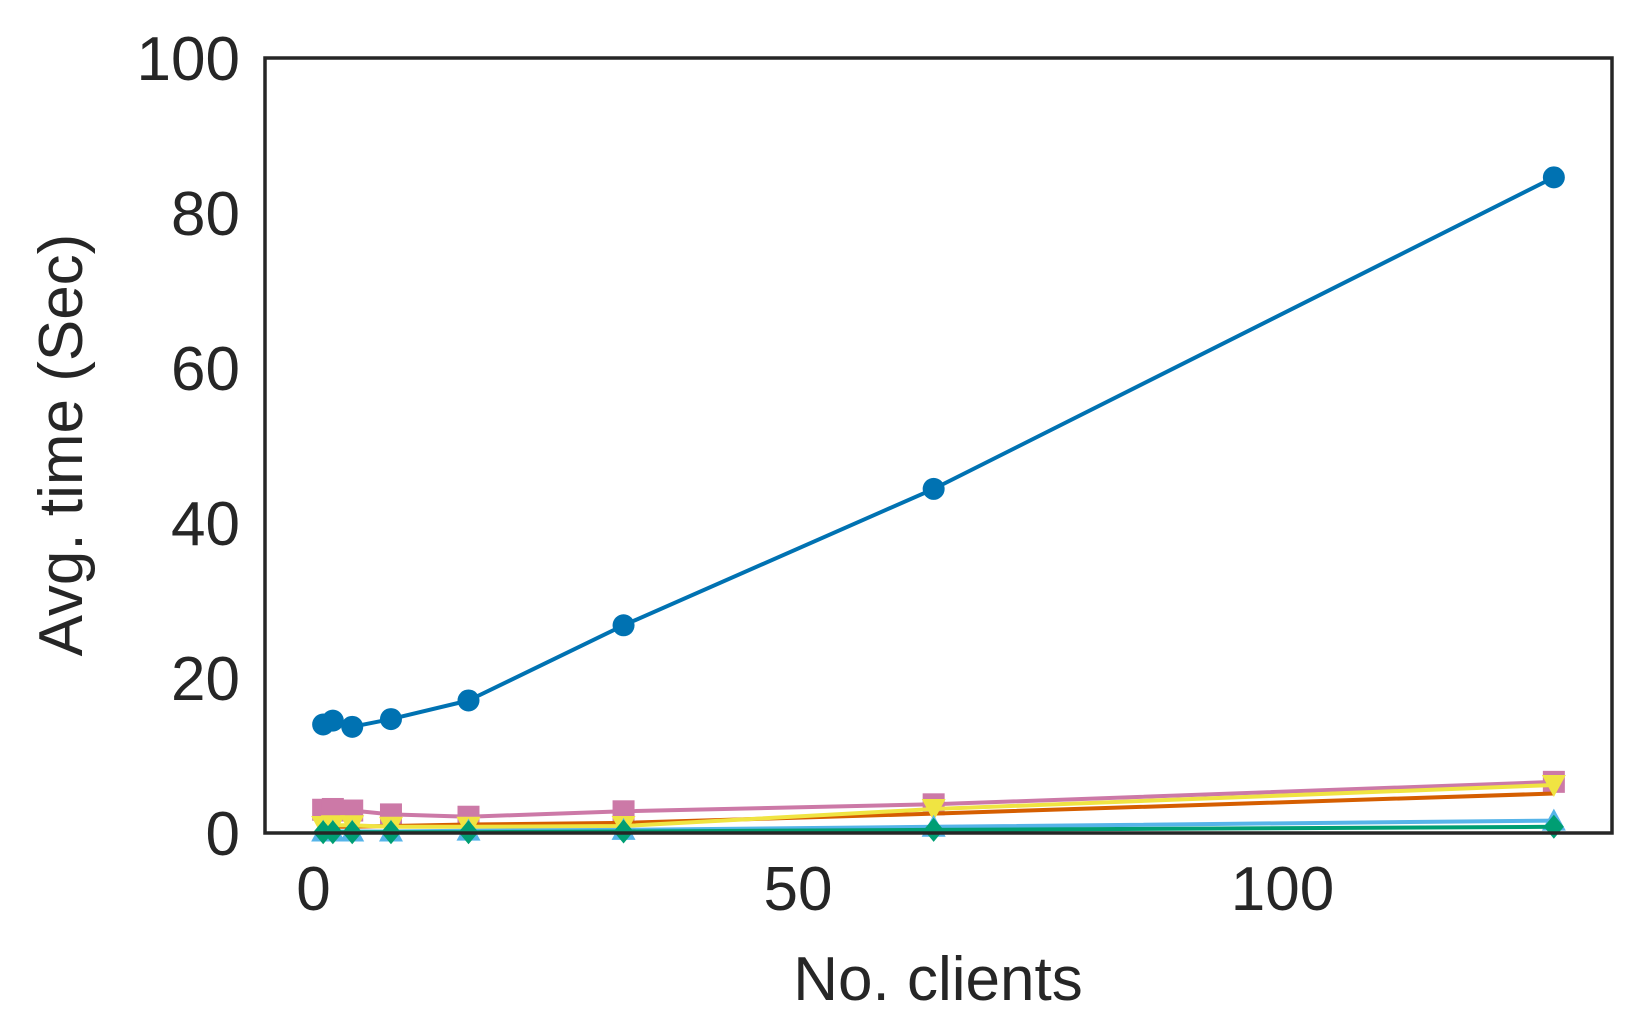 The image size is (1635, 1035). What do you see at coordinates (205, 369) in the screenshot?
I see `y-tick-label: 60` at bounding box center [205, 369].